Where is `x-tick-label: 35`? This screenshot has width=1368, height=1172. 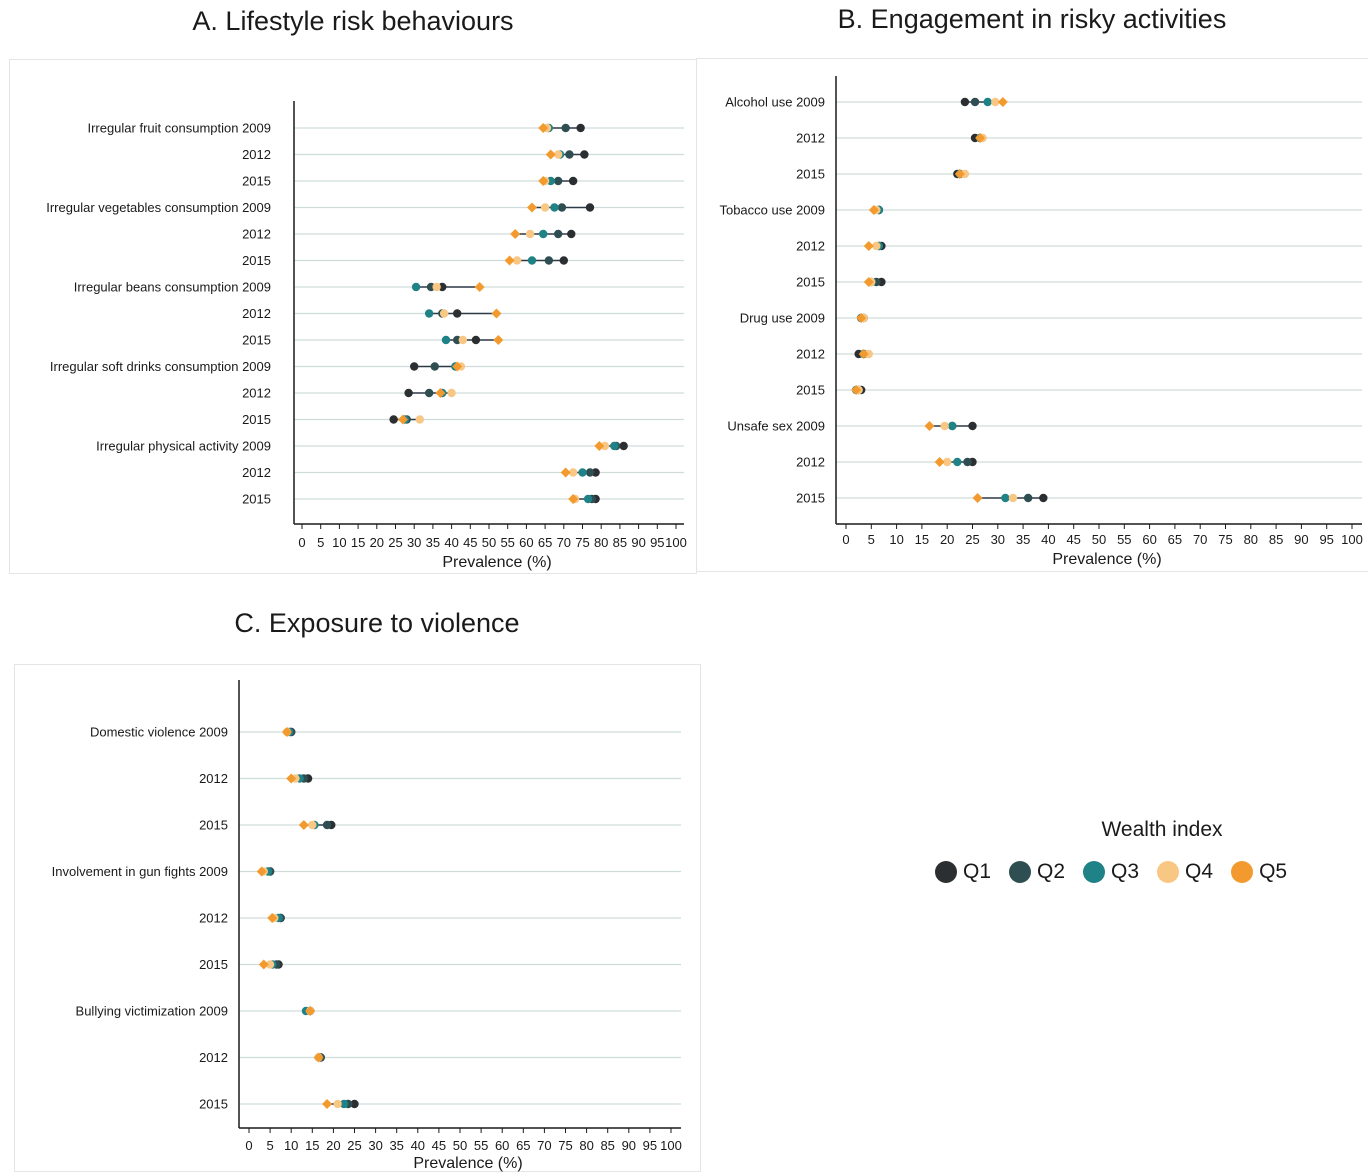
x-tick-label: 35 is located at coordinates (433, 542).